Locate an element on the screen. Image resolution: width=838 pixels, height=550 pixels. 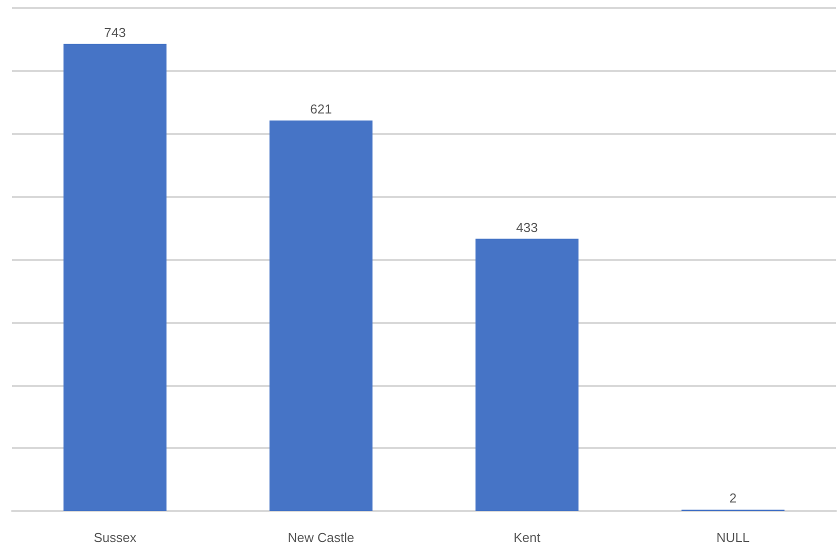
data-label: 2 is located at coordinates (733, 498).